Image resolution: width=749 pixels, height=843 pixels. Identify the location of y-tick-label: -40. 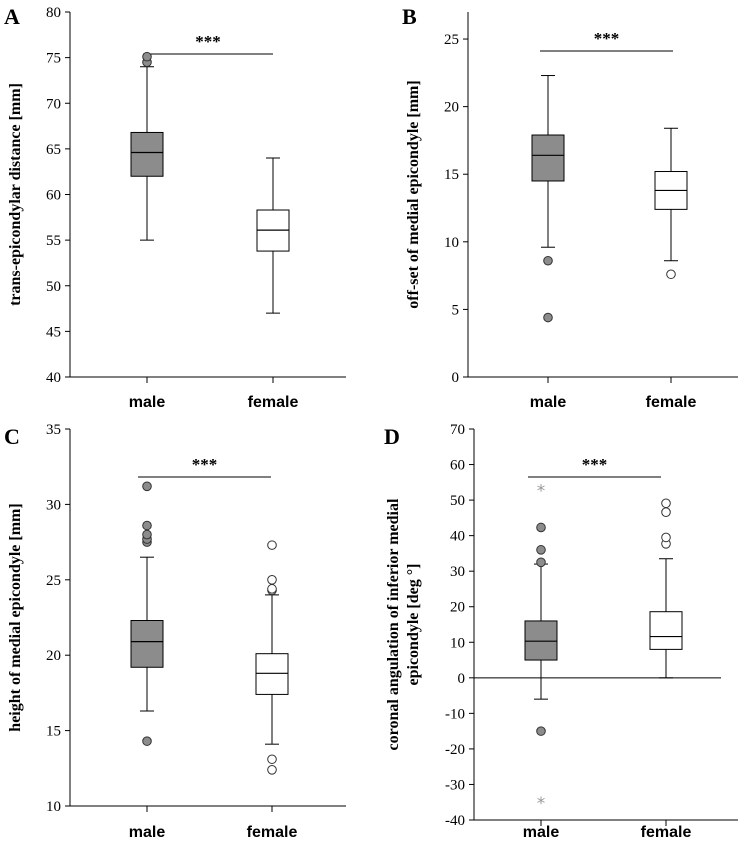
(455, 821).